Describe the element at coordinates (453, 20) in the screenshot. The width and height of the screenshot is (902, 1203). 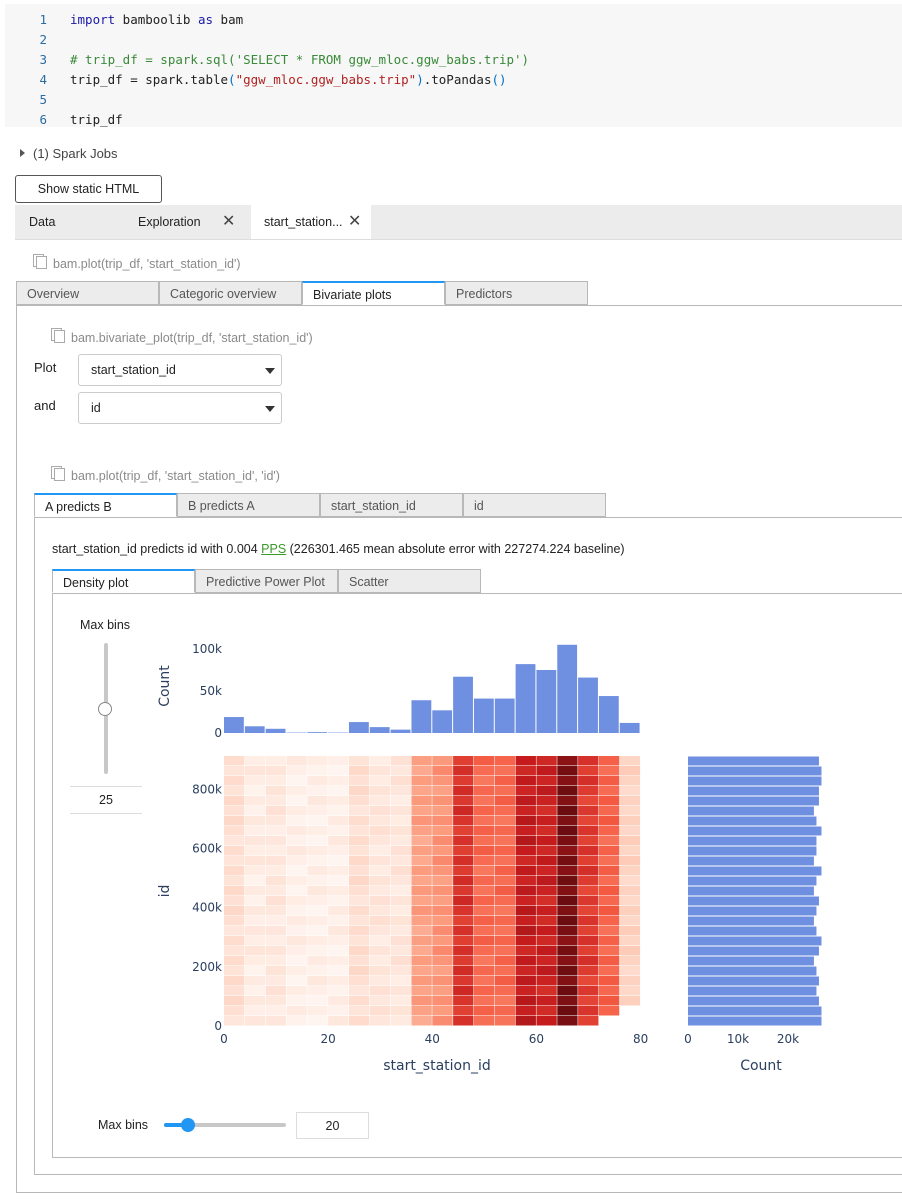
I see `code-line: 1 import bamboolib as bam` at that location.